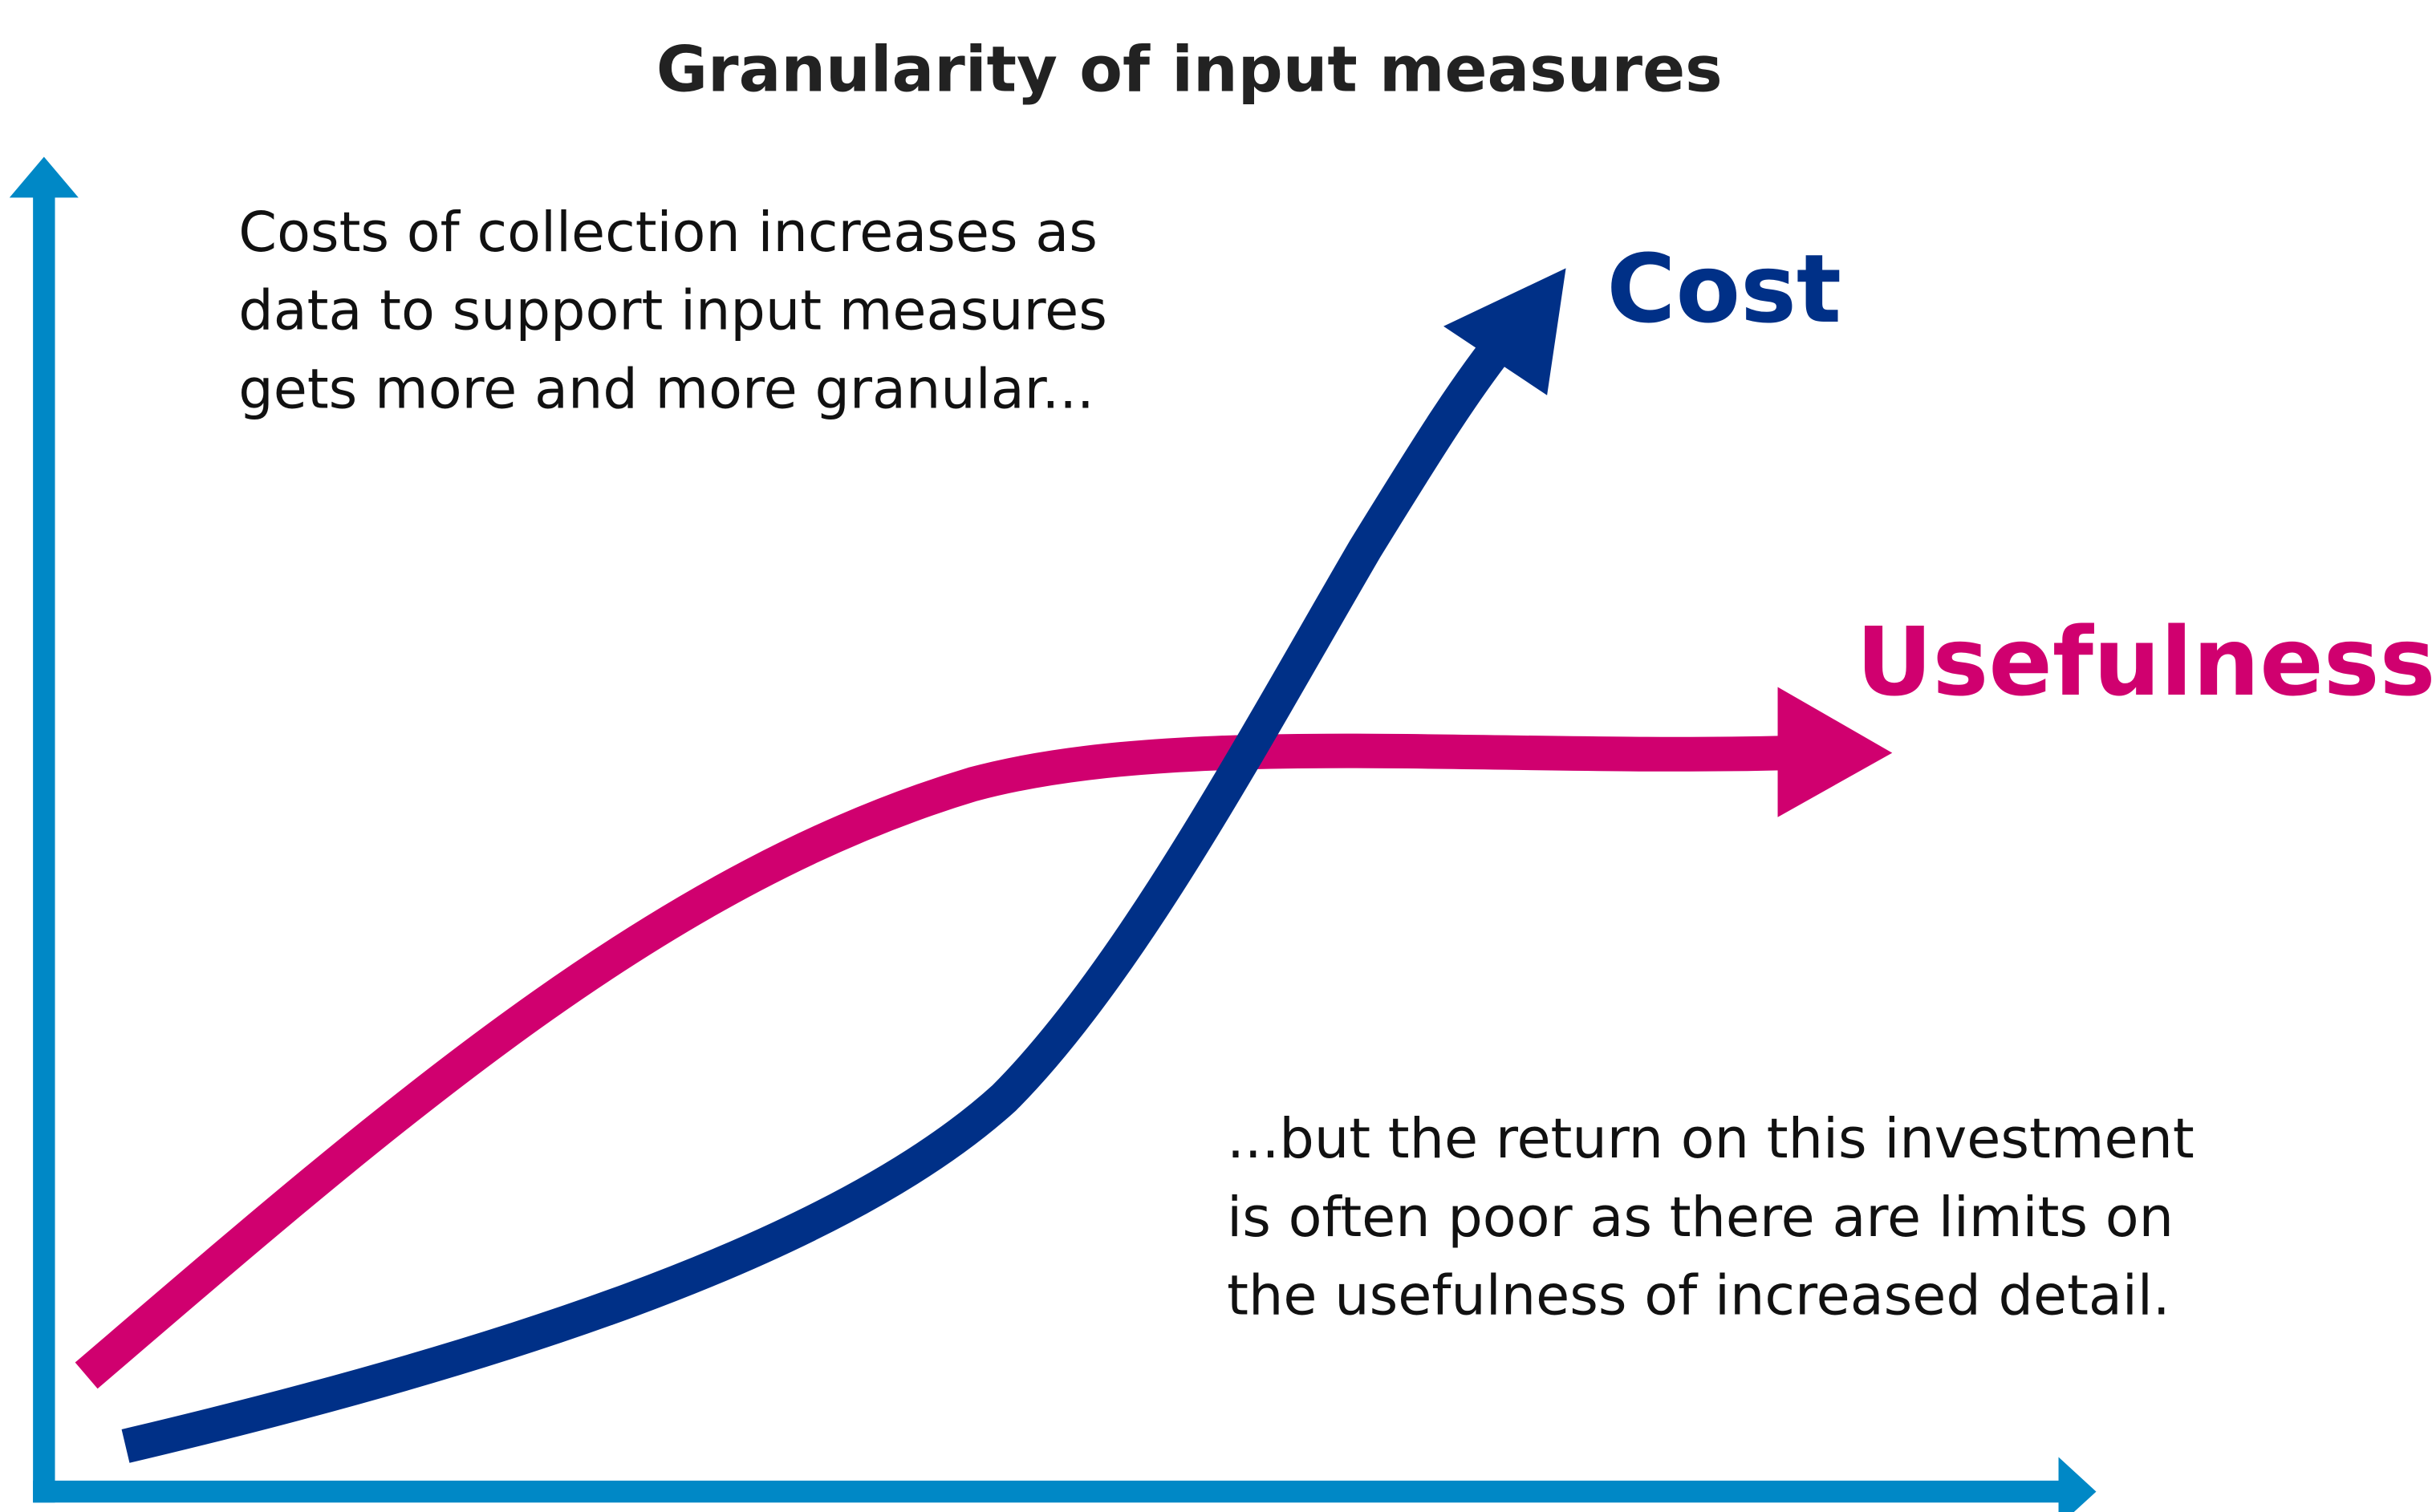 The width and height of the screenshot is (2432, 1512). I want to click on usefulness-arrow, so click(1835, 752).